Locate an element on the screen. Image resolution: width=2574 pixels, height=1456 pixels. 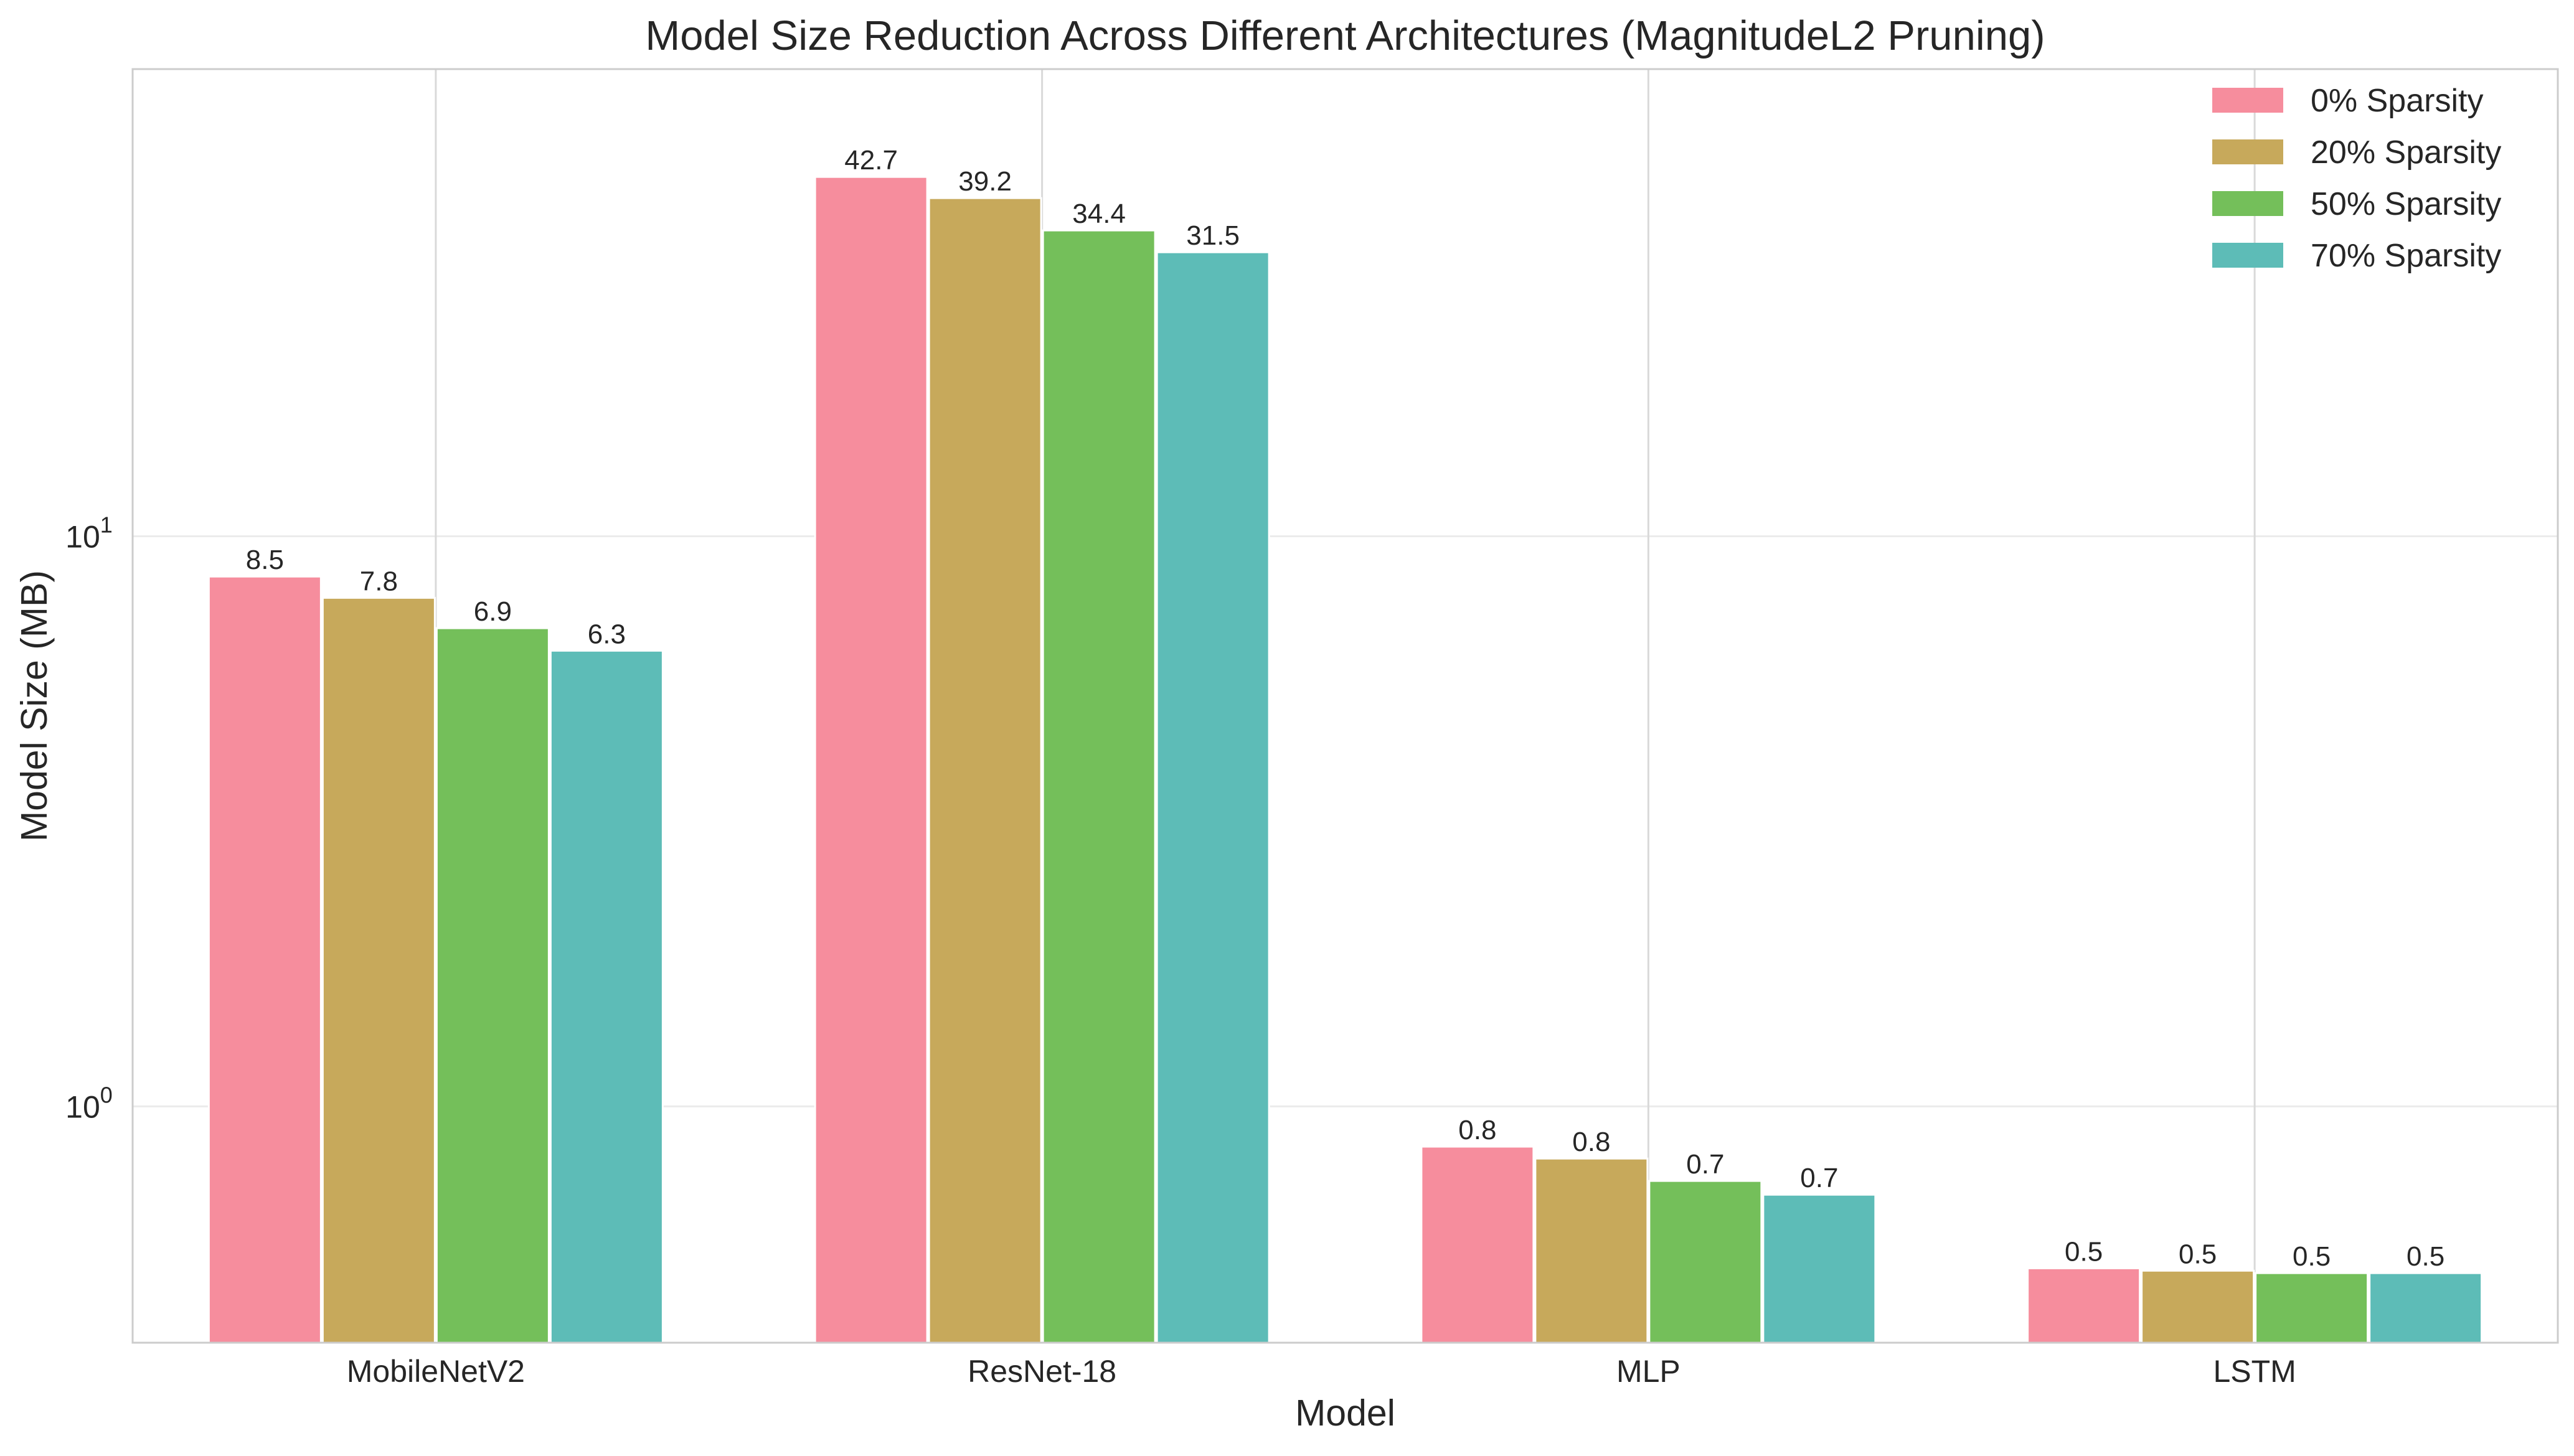
bar-value-label: 6.9 is located at coordinates (493, 611).